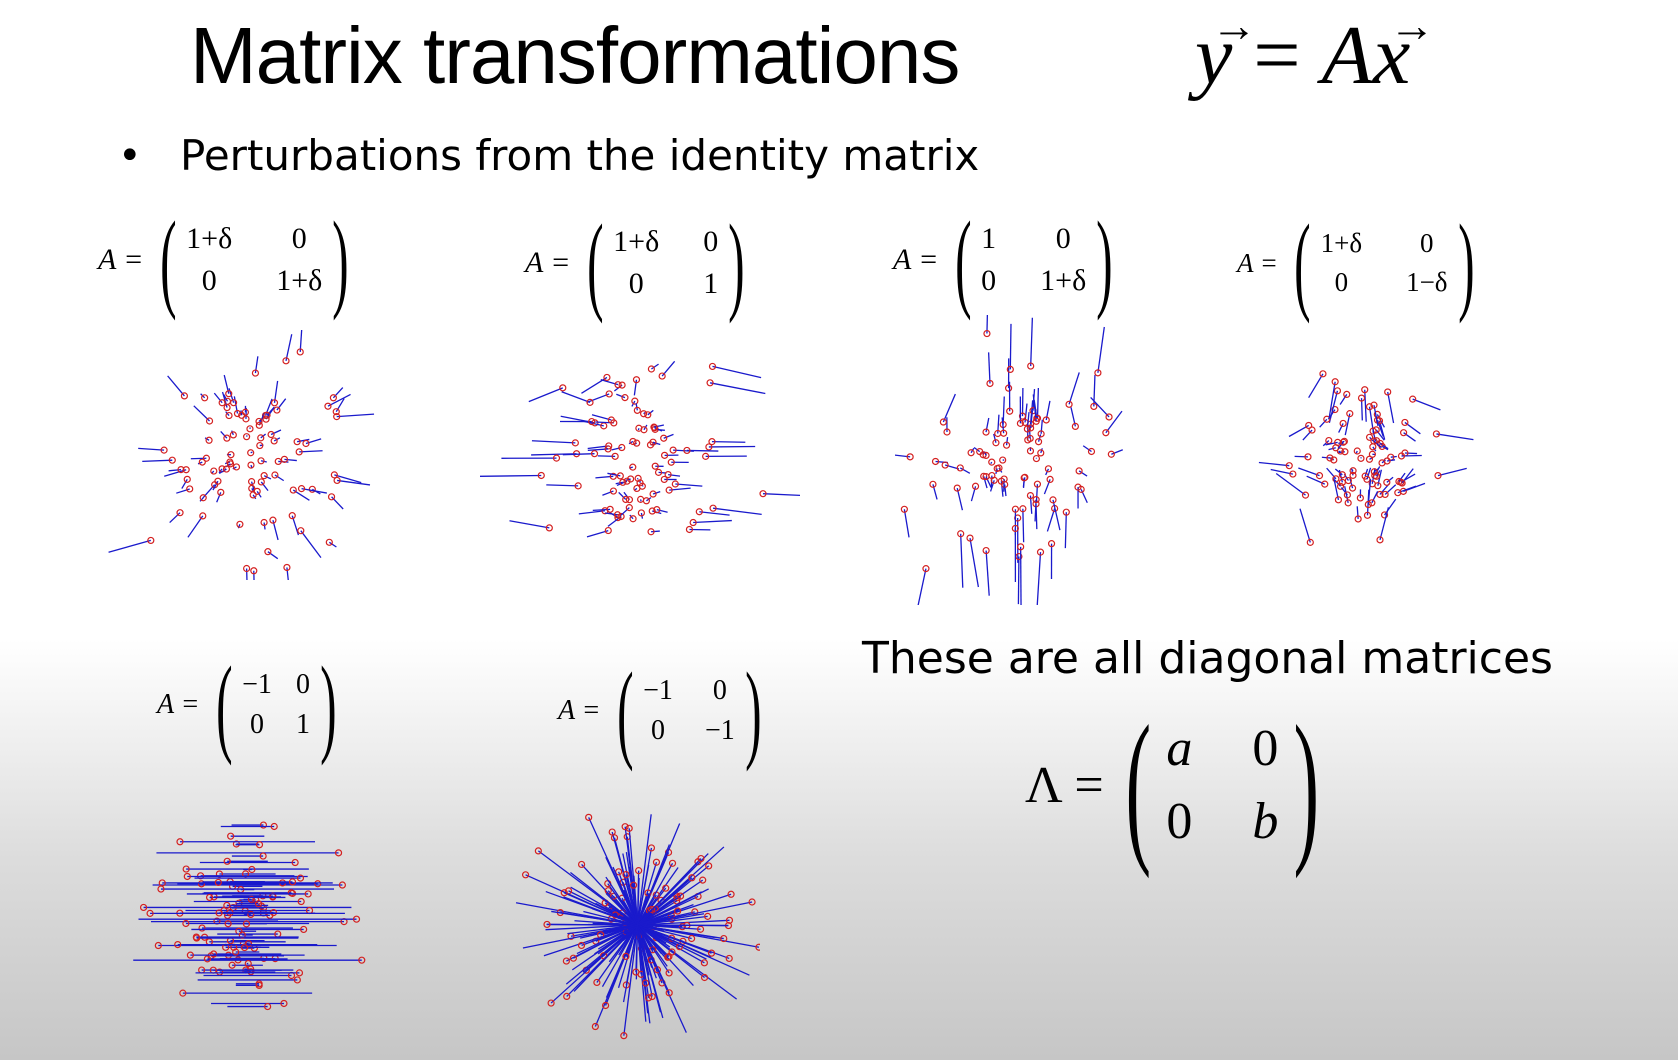 The width and height of the screenshot is (1678, 1060). What do you see at coordinates (257, 684) in the screenshot?
I see `cell: −1` at bounding box center [257, 684].